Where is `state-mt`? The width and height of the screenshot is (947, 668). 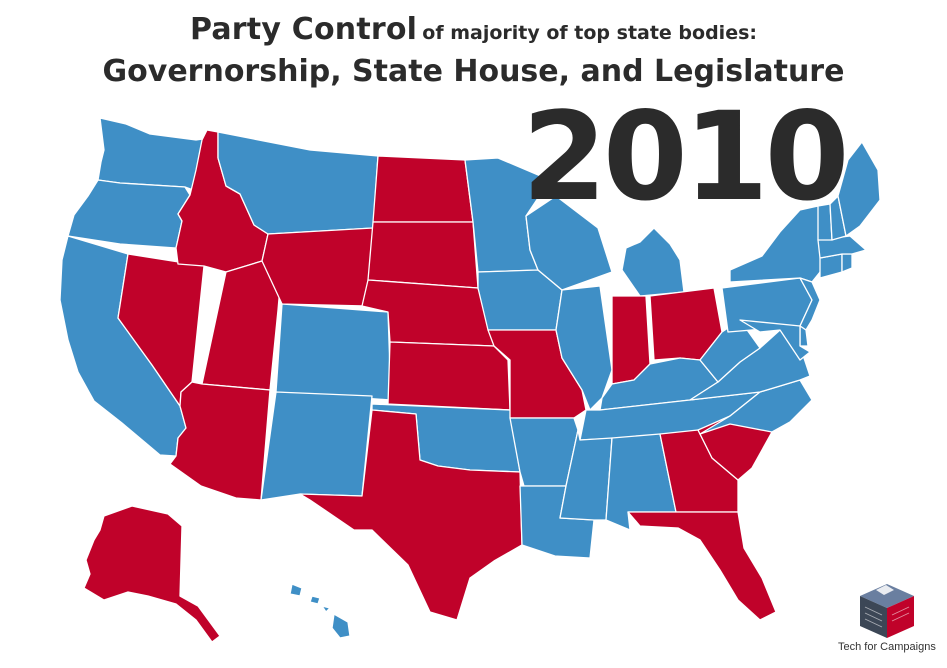 state-mt is located at coordinates (298, 183).